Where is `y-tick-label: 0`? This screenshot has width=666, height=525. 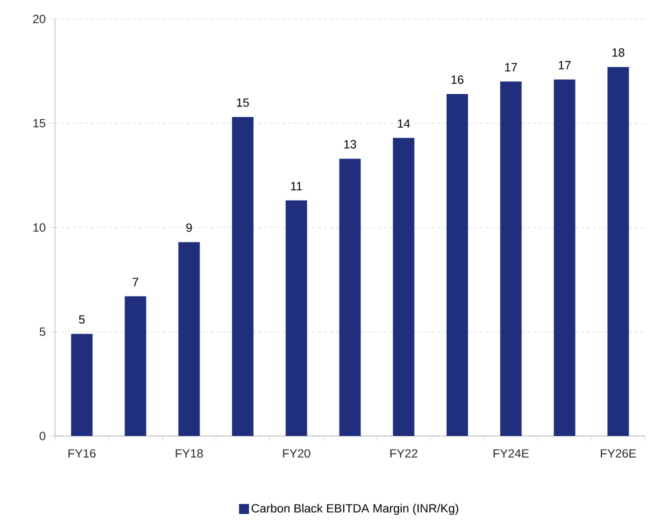
y-tick-label: 0 is located at coordinates (43, 436).